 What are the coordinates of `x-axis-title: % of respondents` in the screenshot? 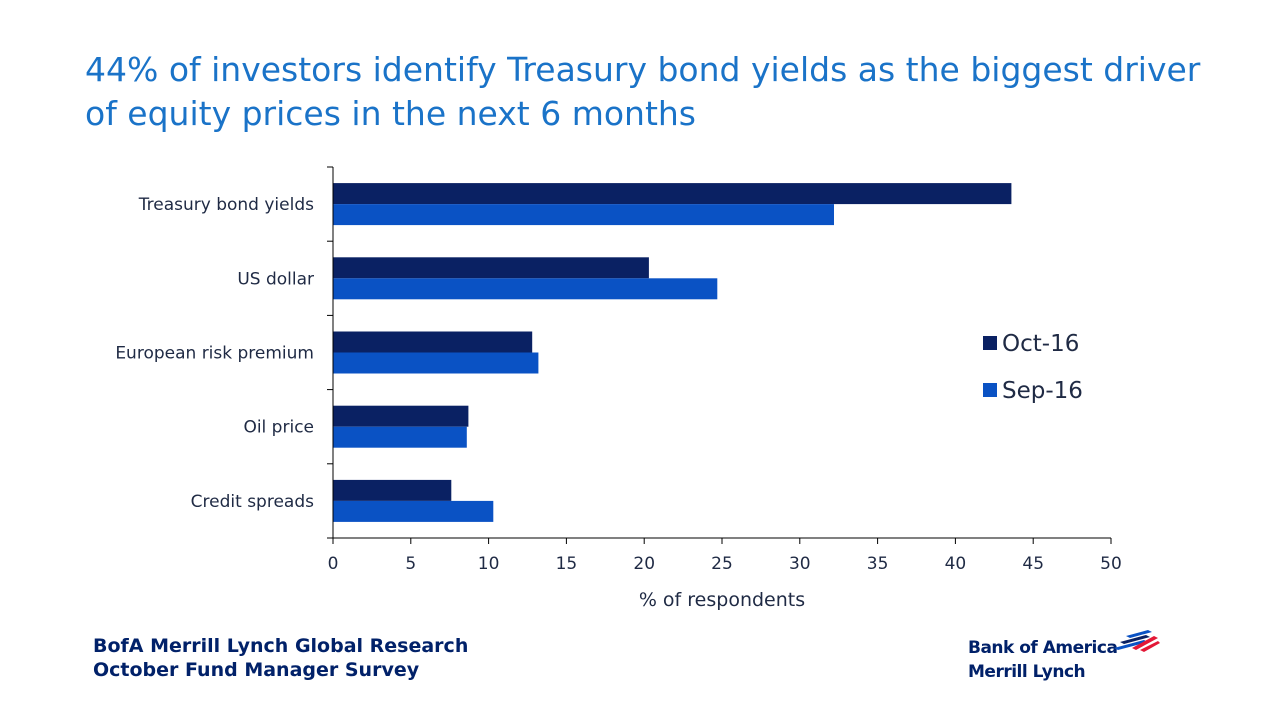 It's located at (722, 600).